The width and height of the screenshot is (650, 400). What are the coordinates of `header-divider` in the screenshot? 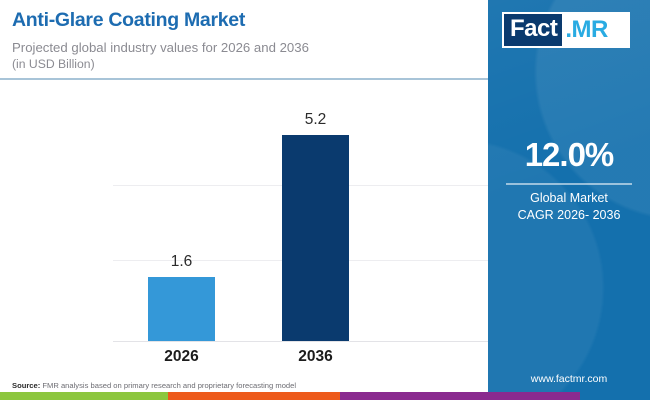 It's located at (244, 79).